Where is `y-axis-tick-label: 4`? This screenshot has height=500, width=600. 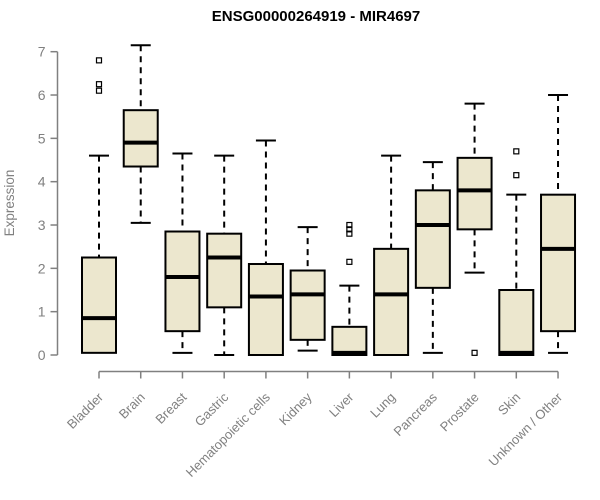 y-axis-tick-label: 4 is located at coordinates (42, 182).